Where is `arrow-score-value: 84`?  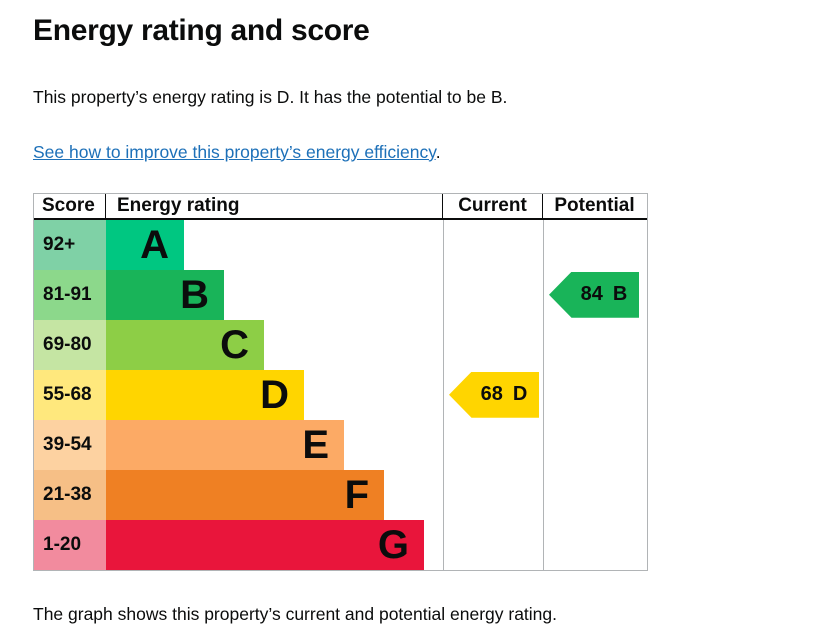
arrow-score-value: 84 is located at coordinates (591, 294).